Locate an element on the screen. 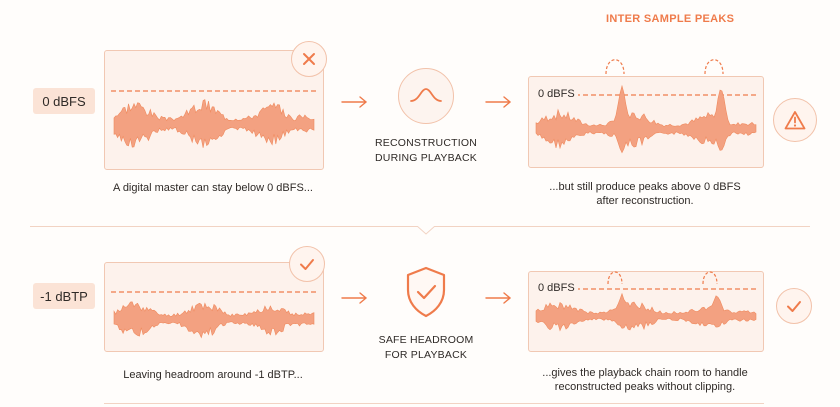  check-circle-icon is located at coordinates (794, 306).